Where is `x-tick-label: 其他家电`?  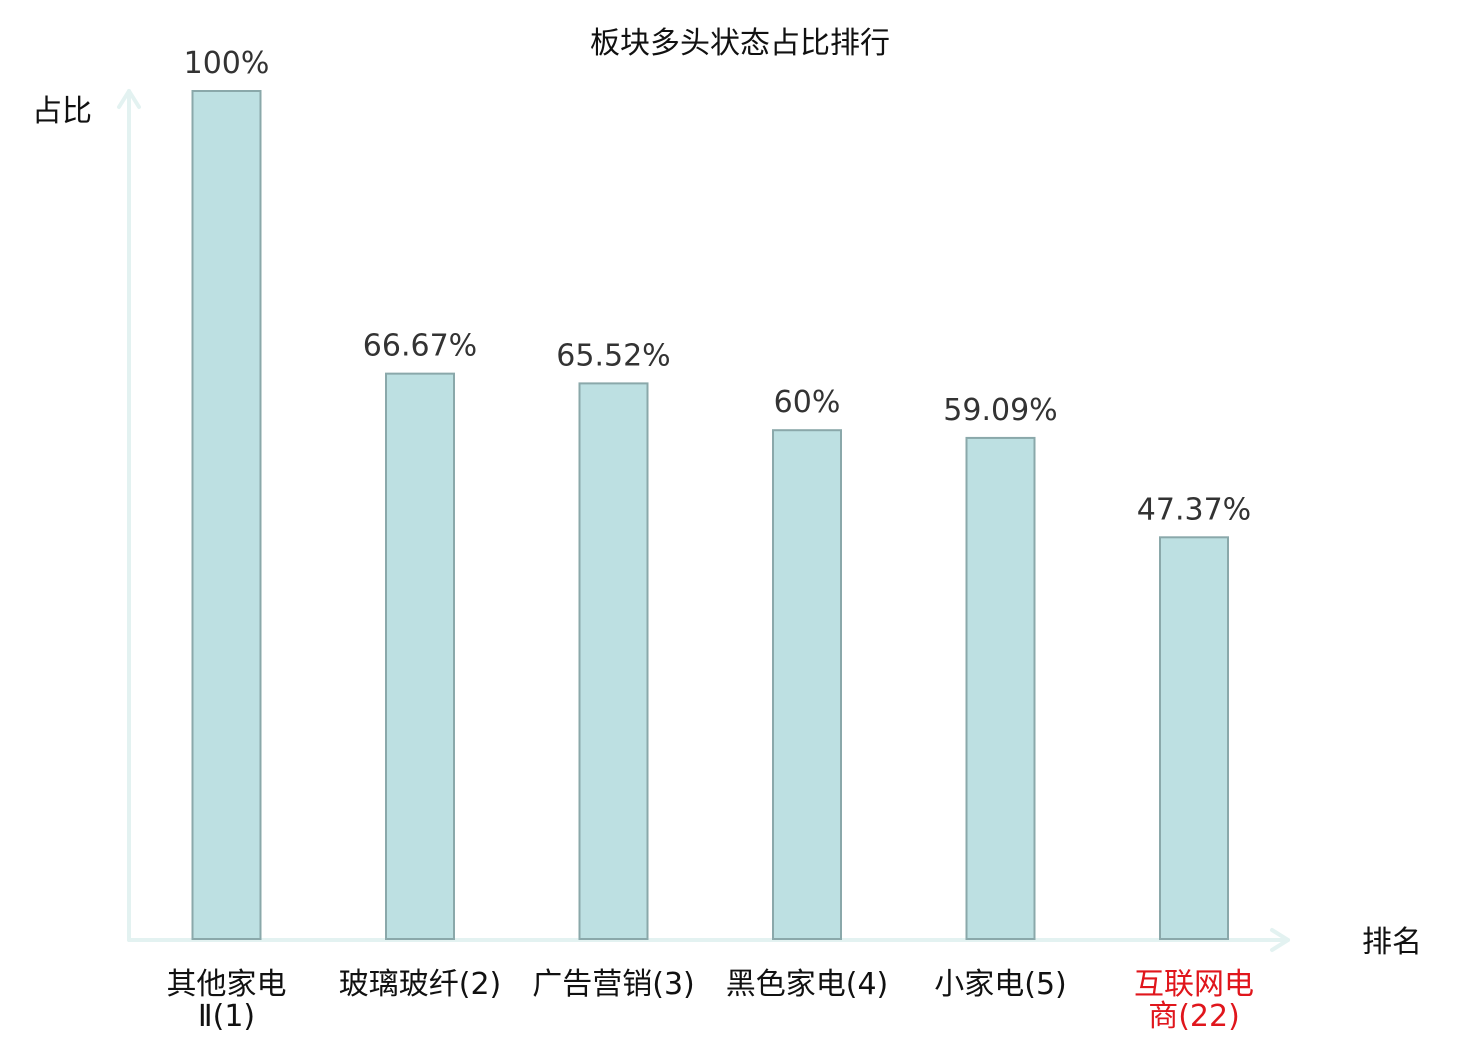
x-tick-label: 其他家电 is located at coordinates (227, 984).